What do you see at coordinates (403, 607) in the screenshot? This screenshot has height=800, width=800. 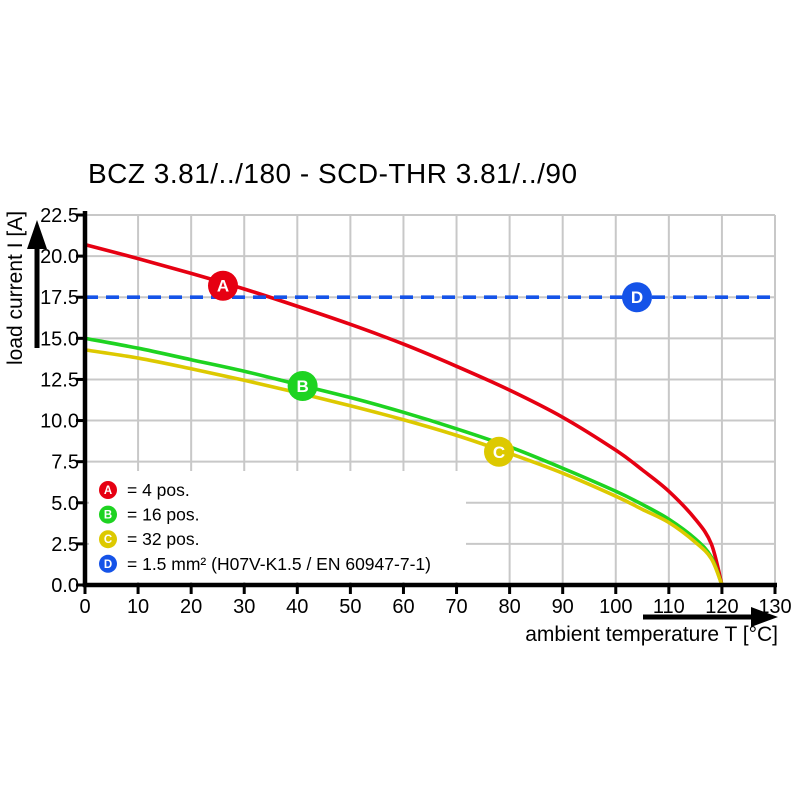 I see `x-tick-label: 60` at bounding box center [403, 607].